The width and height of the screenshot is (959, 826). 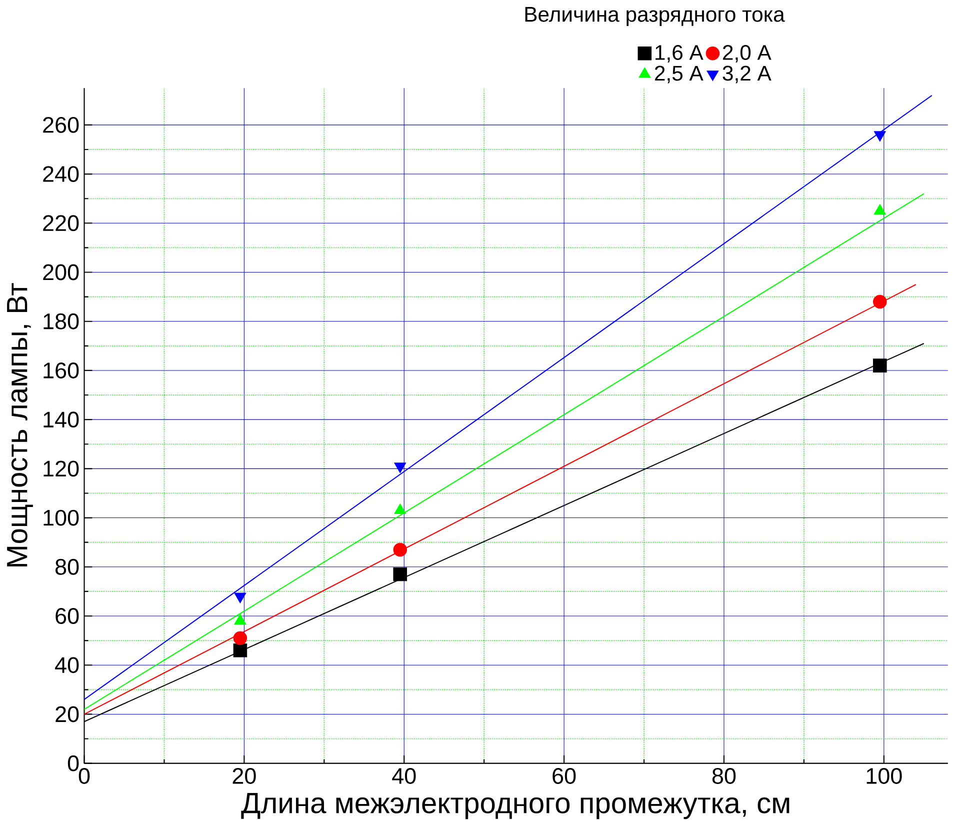 What do you see at coordinates (67, 714) in the screenshot?
I see `y-tick-label: 20` at bounding box center [67, 714].